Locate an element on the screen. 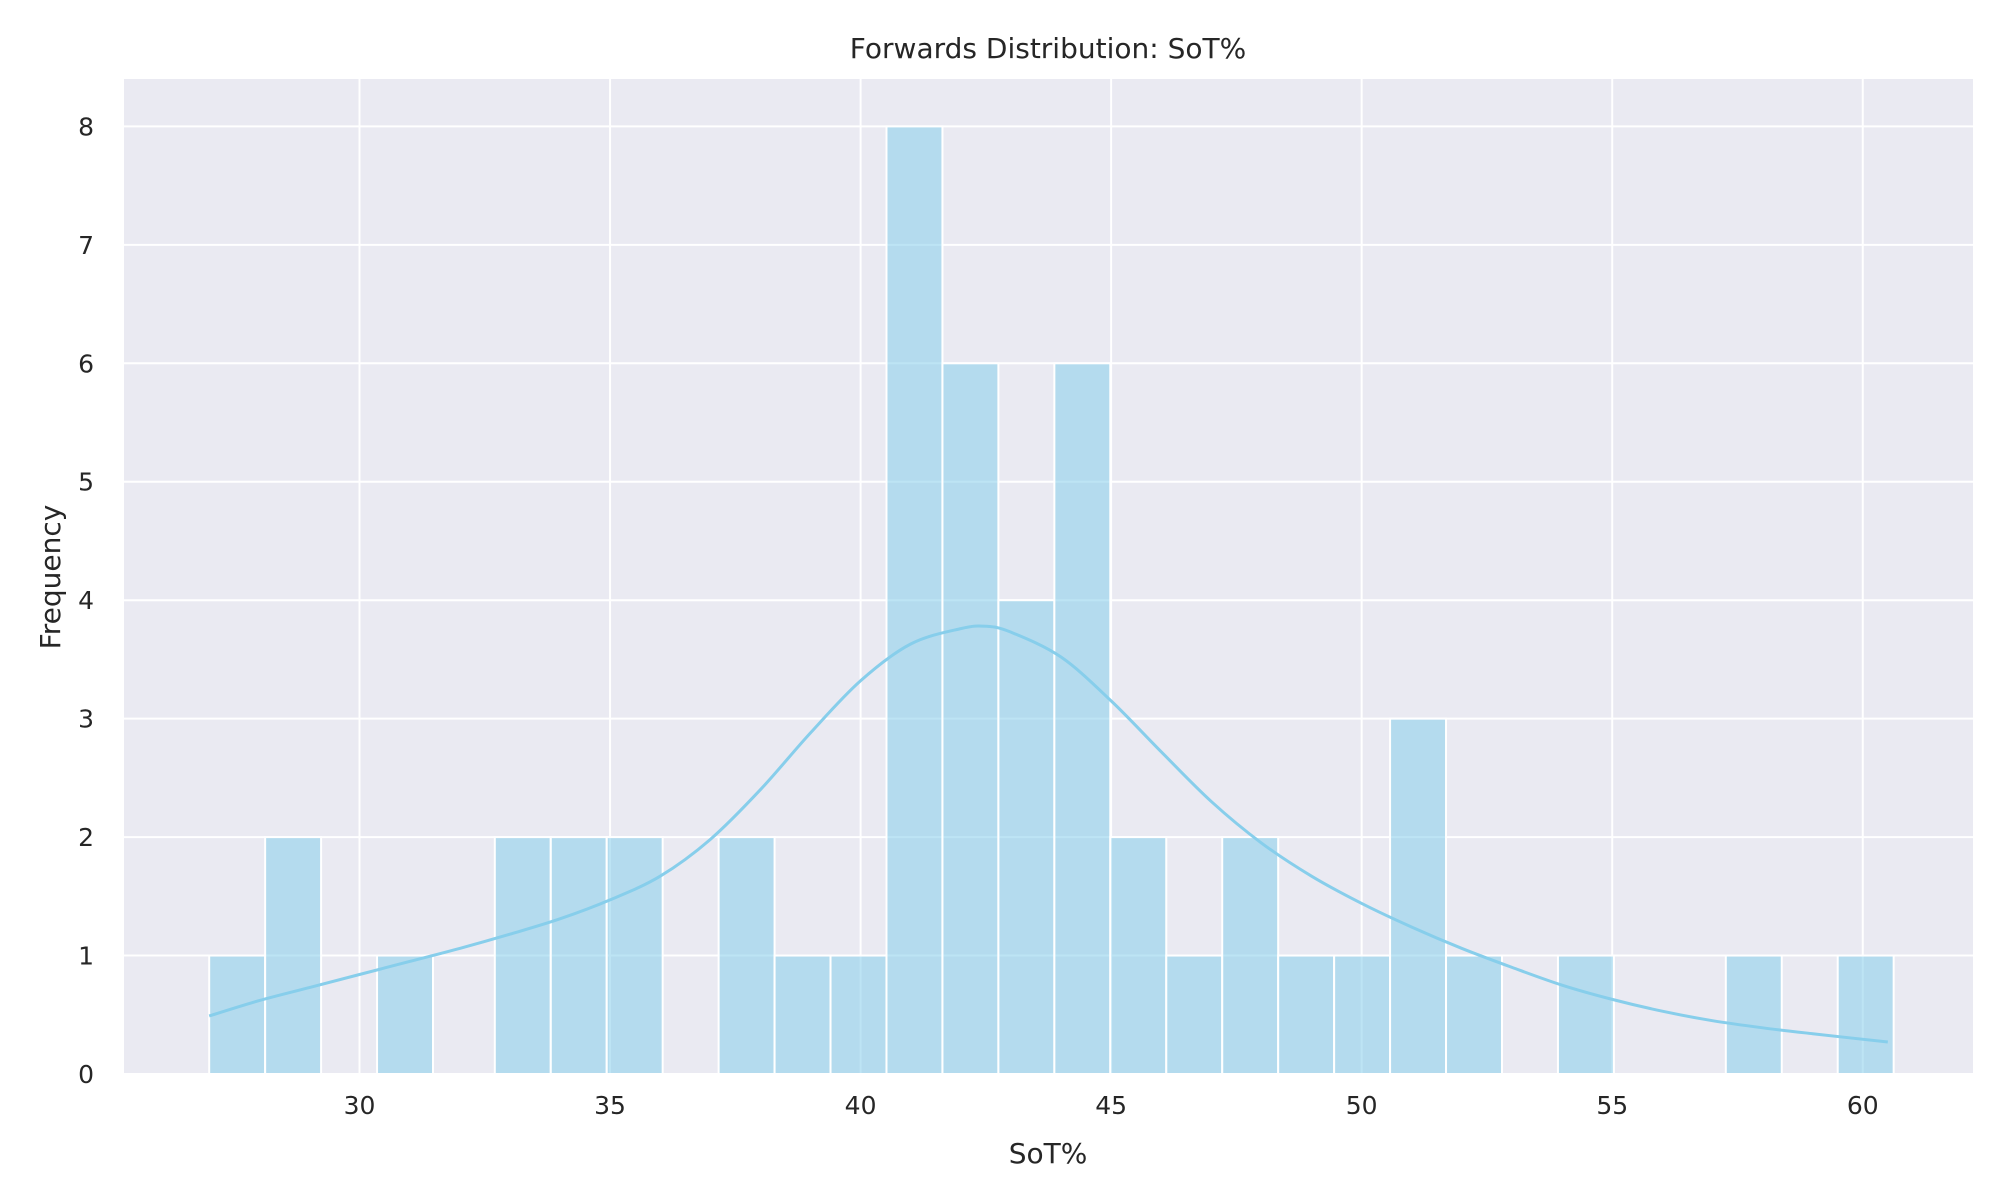 The height and width of the screenshot is (1200, 2000). y-tick-labels: 0 1 2 3 4 5 6 7 8 is located at coordinates (86, 600).